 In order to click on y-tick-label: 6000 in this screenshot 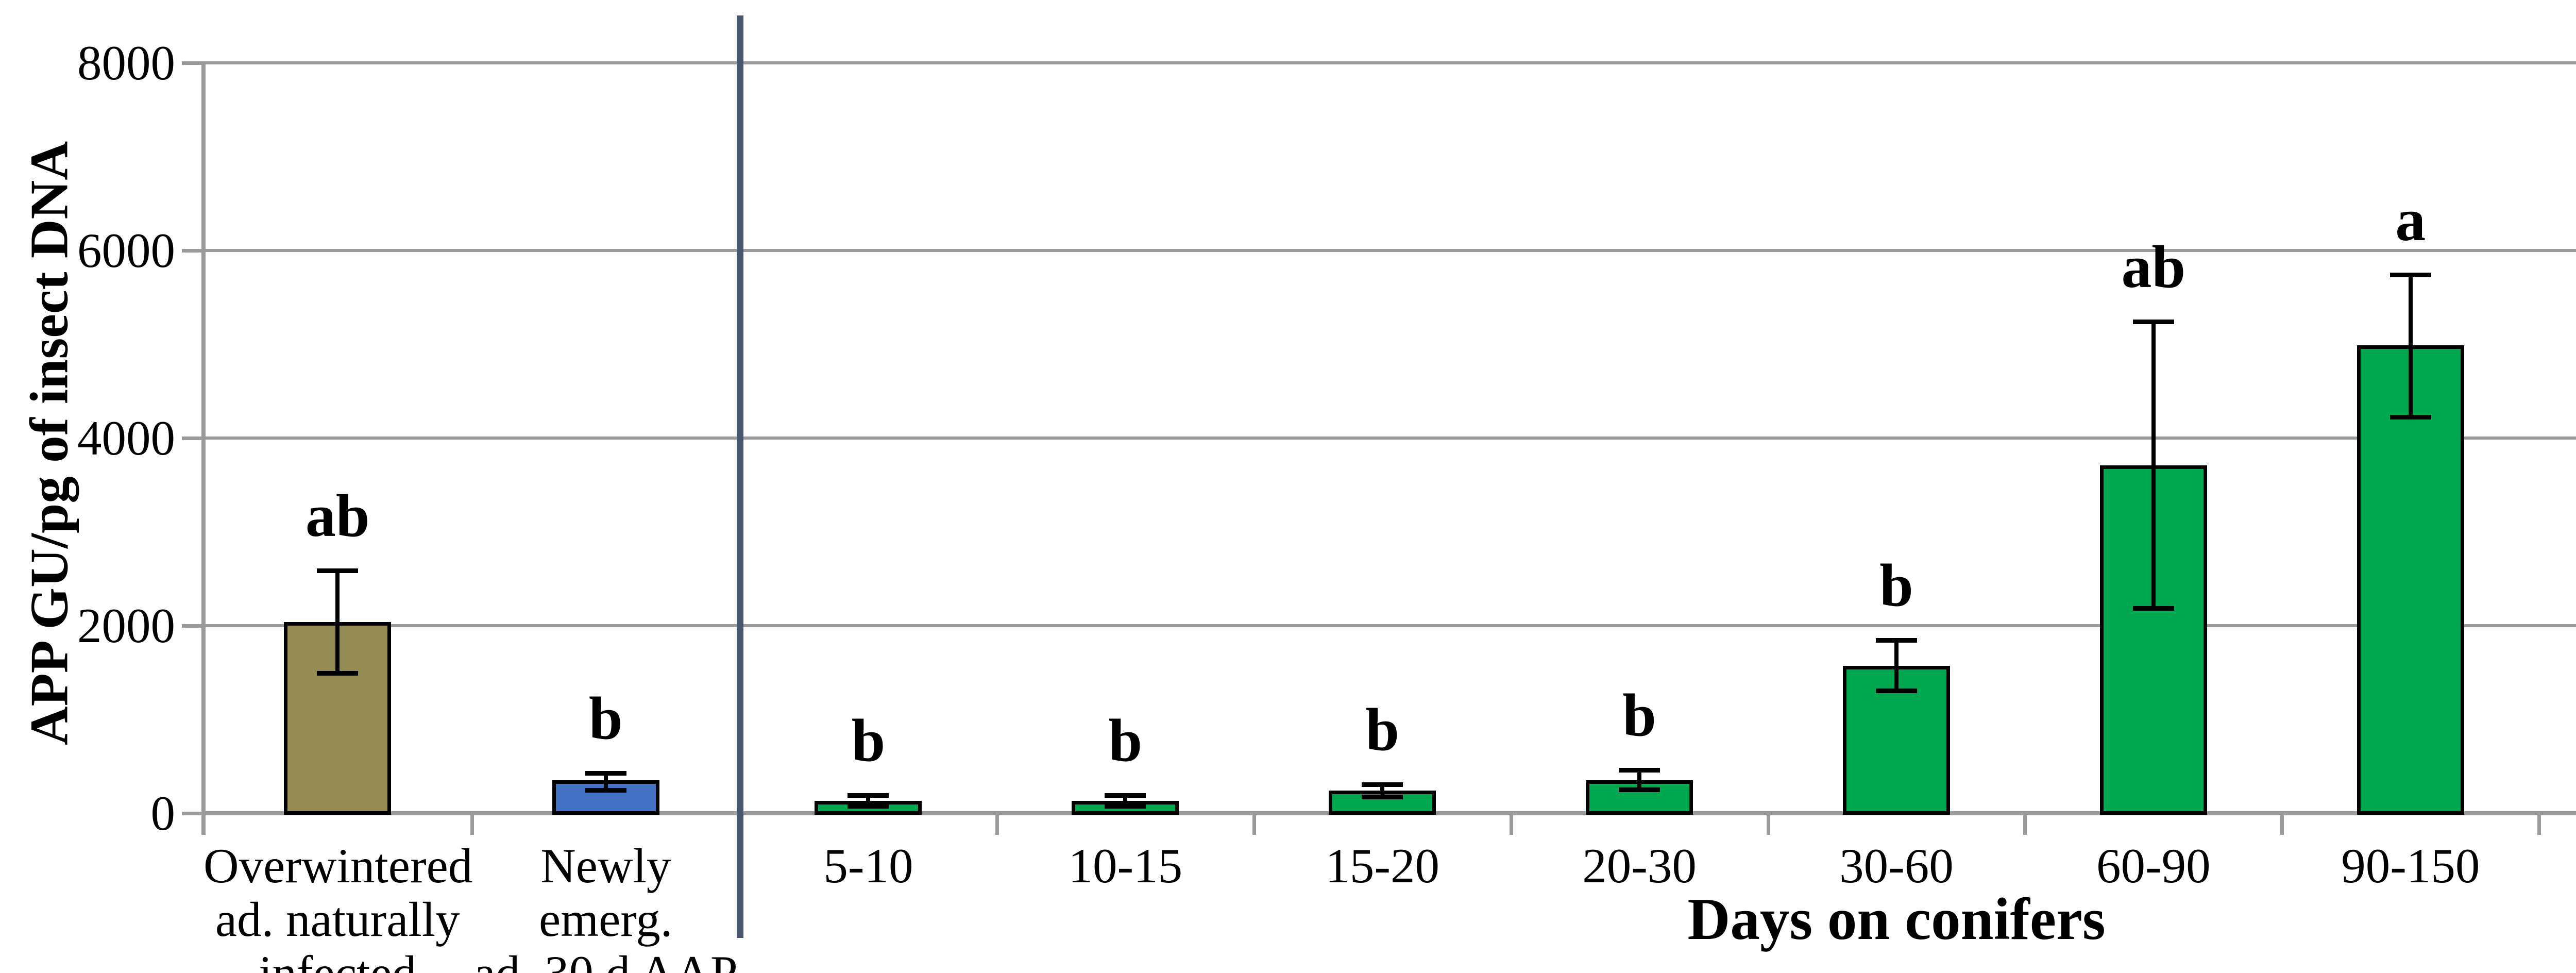, I will do `click(126, 250)`.